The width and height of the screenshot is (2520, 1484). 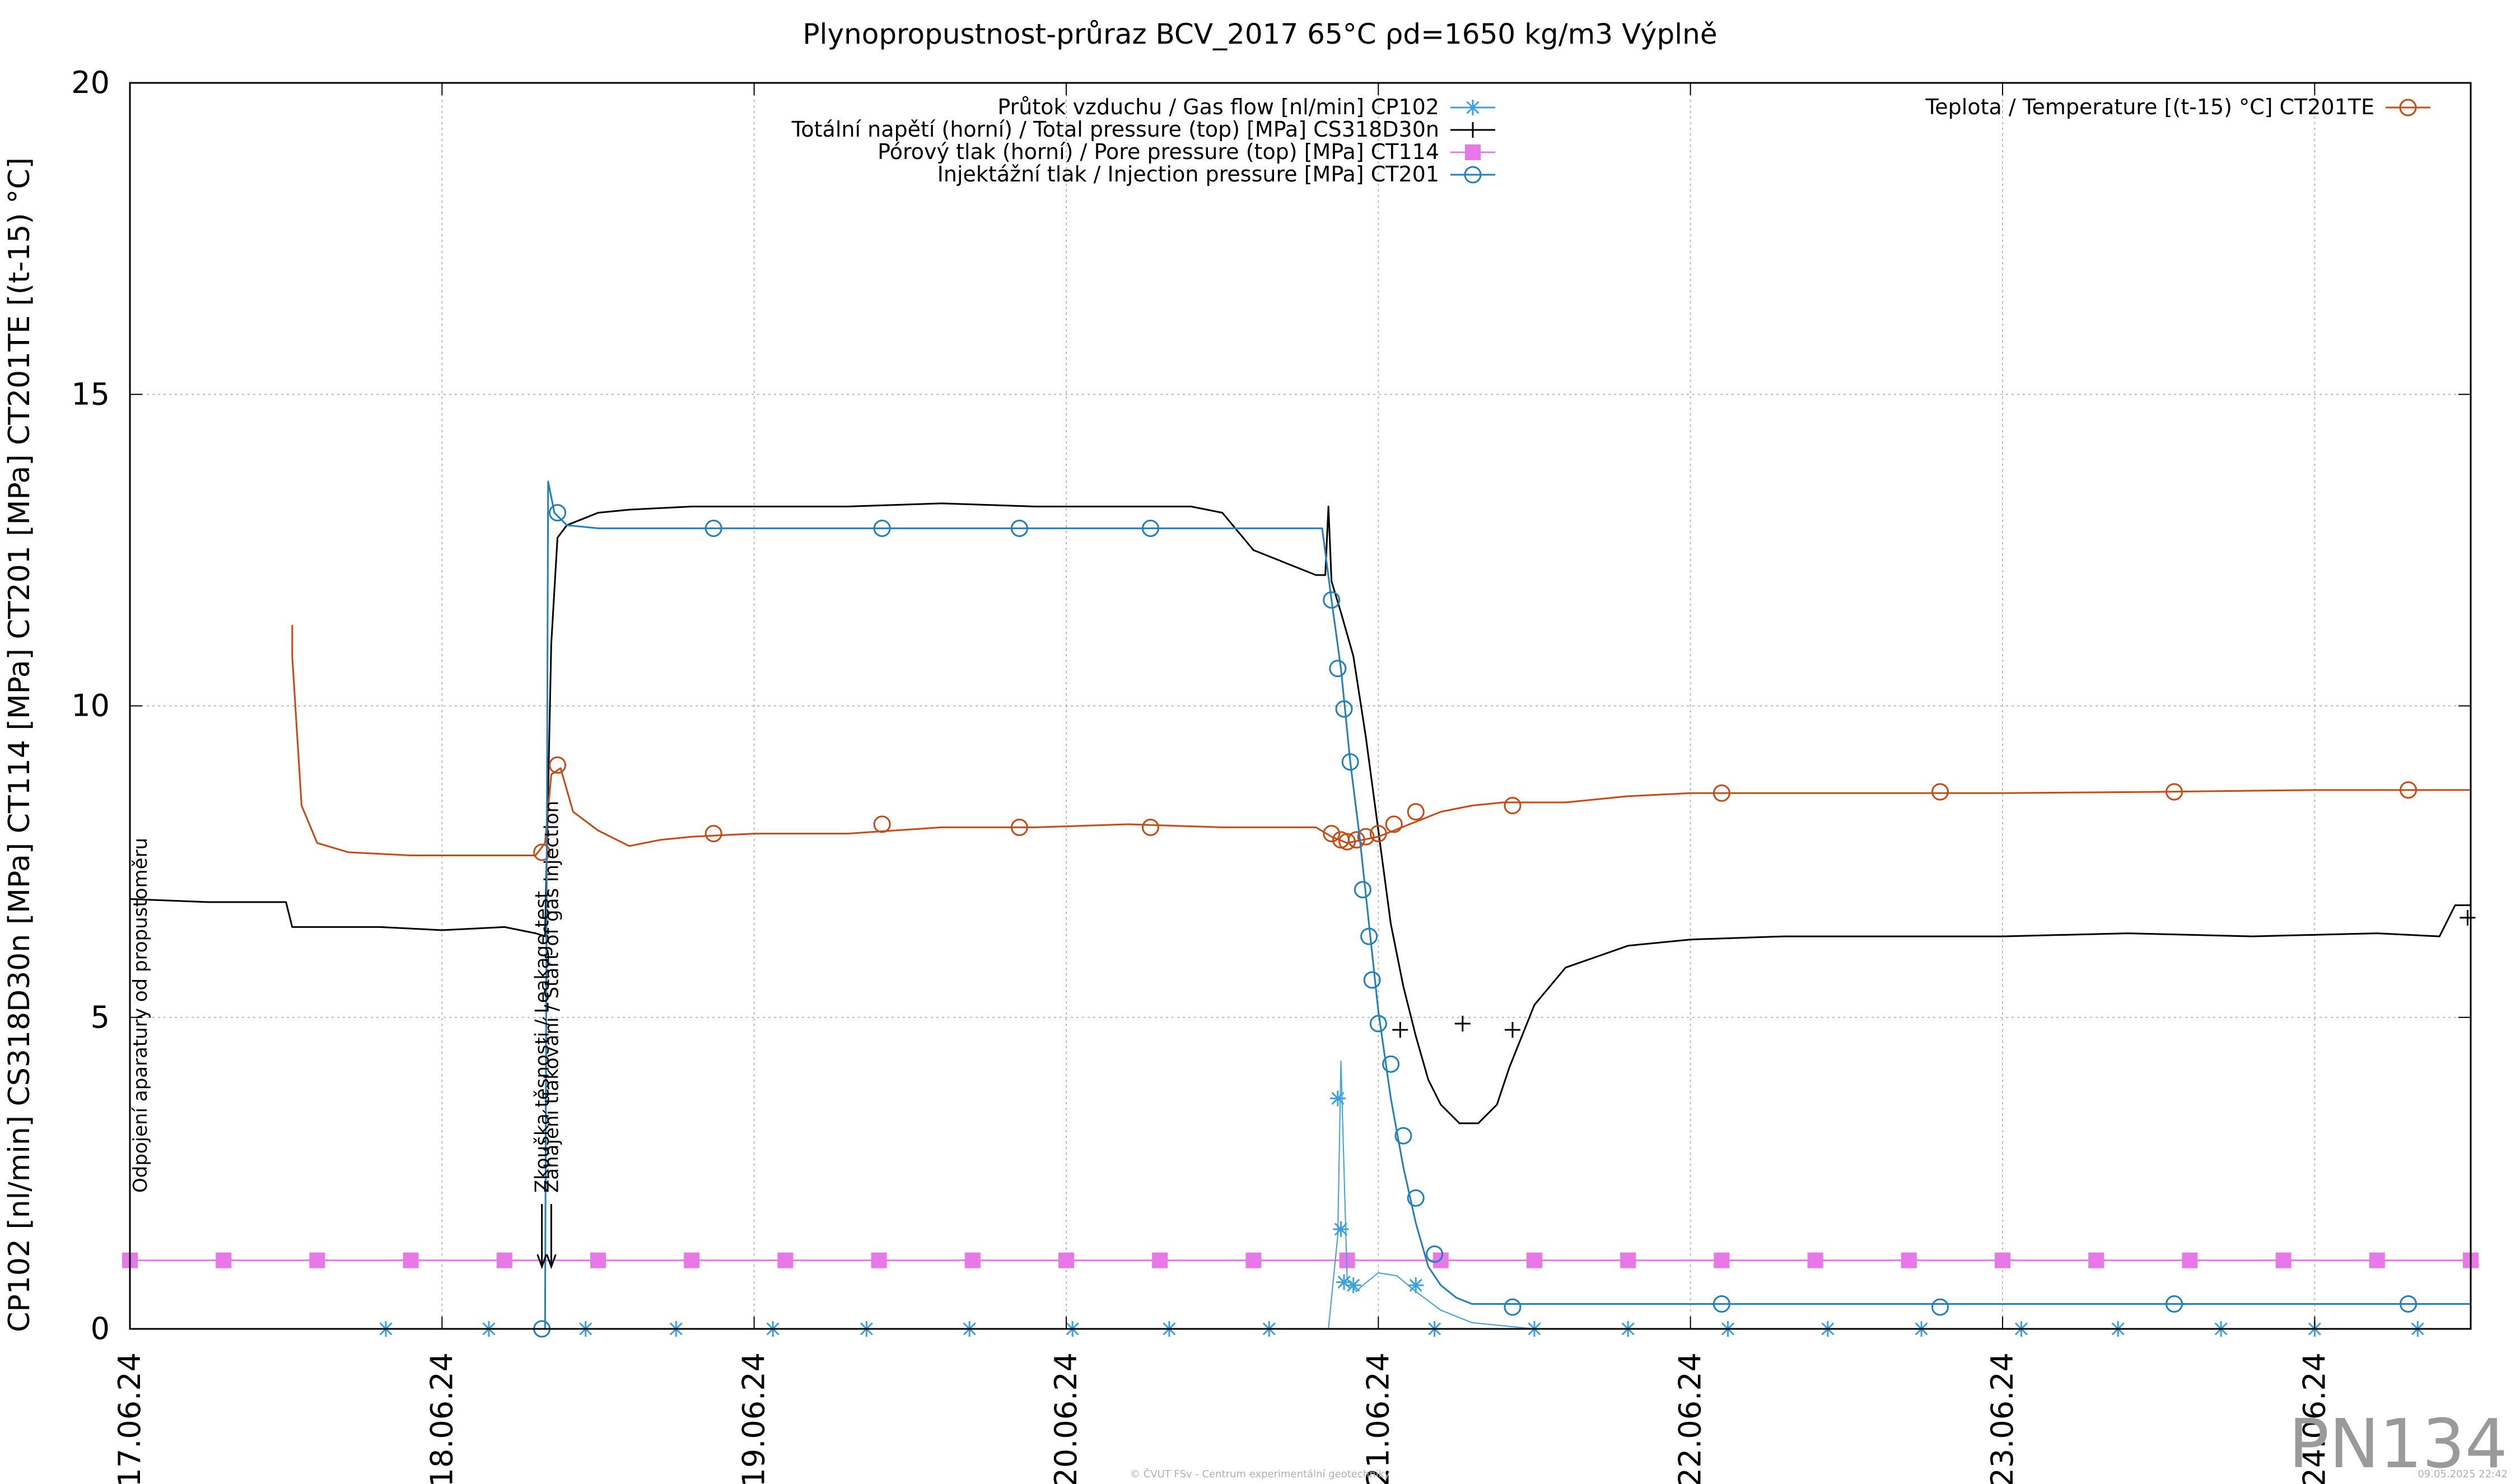 I want to click on series-line, so click(x=1381, y=740).